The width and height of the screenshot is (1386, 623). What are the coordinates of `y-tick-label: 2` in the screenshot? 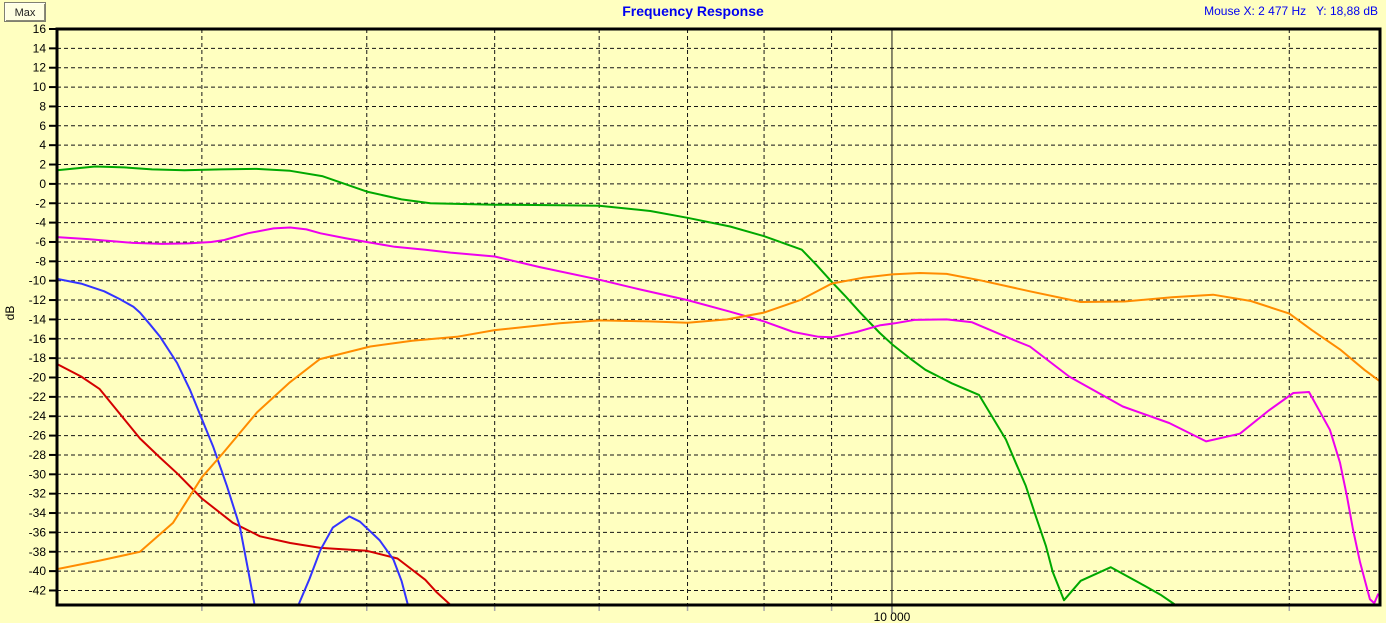 It's located at (42, 165).